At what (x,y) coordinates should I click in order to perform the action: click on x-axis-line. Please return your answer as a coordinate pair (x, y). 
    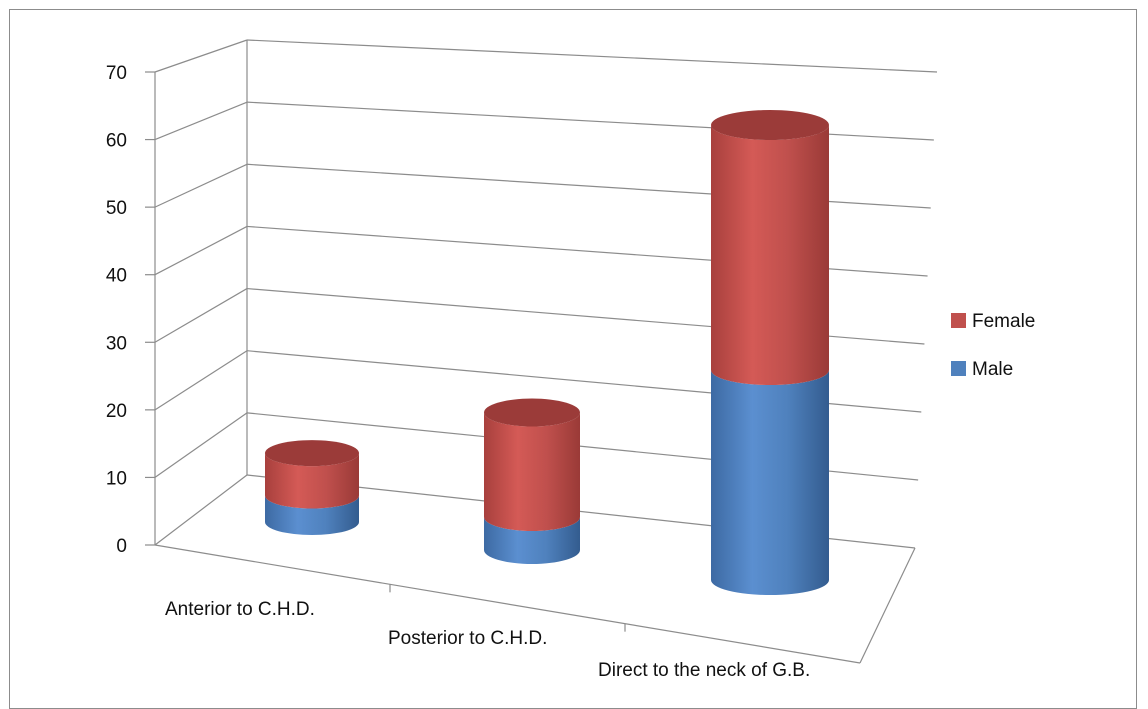
    Looking at the image, I should click on (507, 604).